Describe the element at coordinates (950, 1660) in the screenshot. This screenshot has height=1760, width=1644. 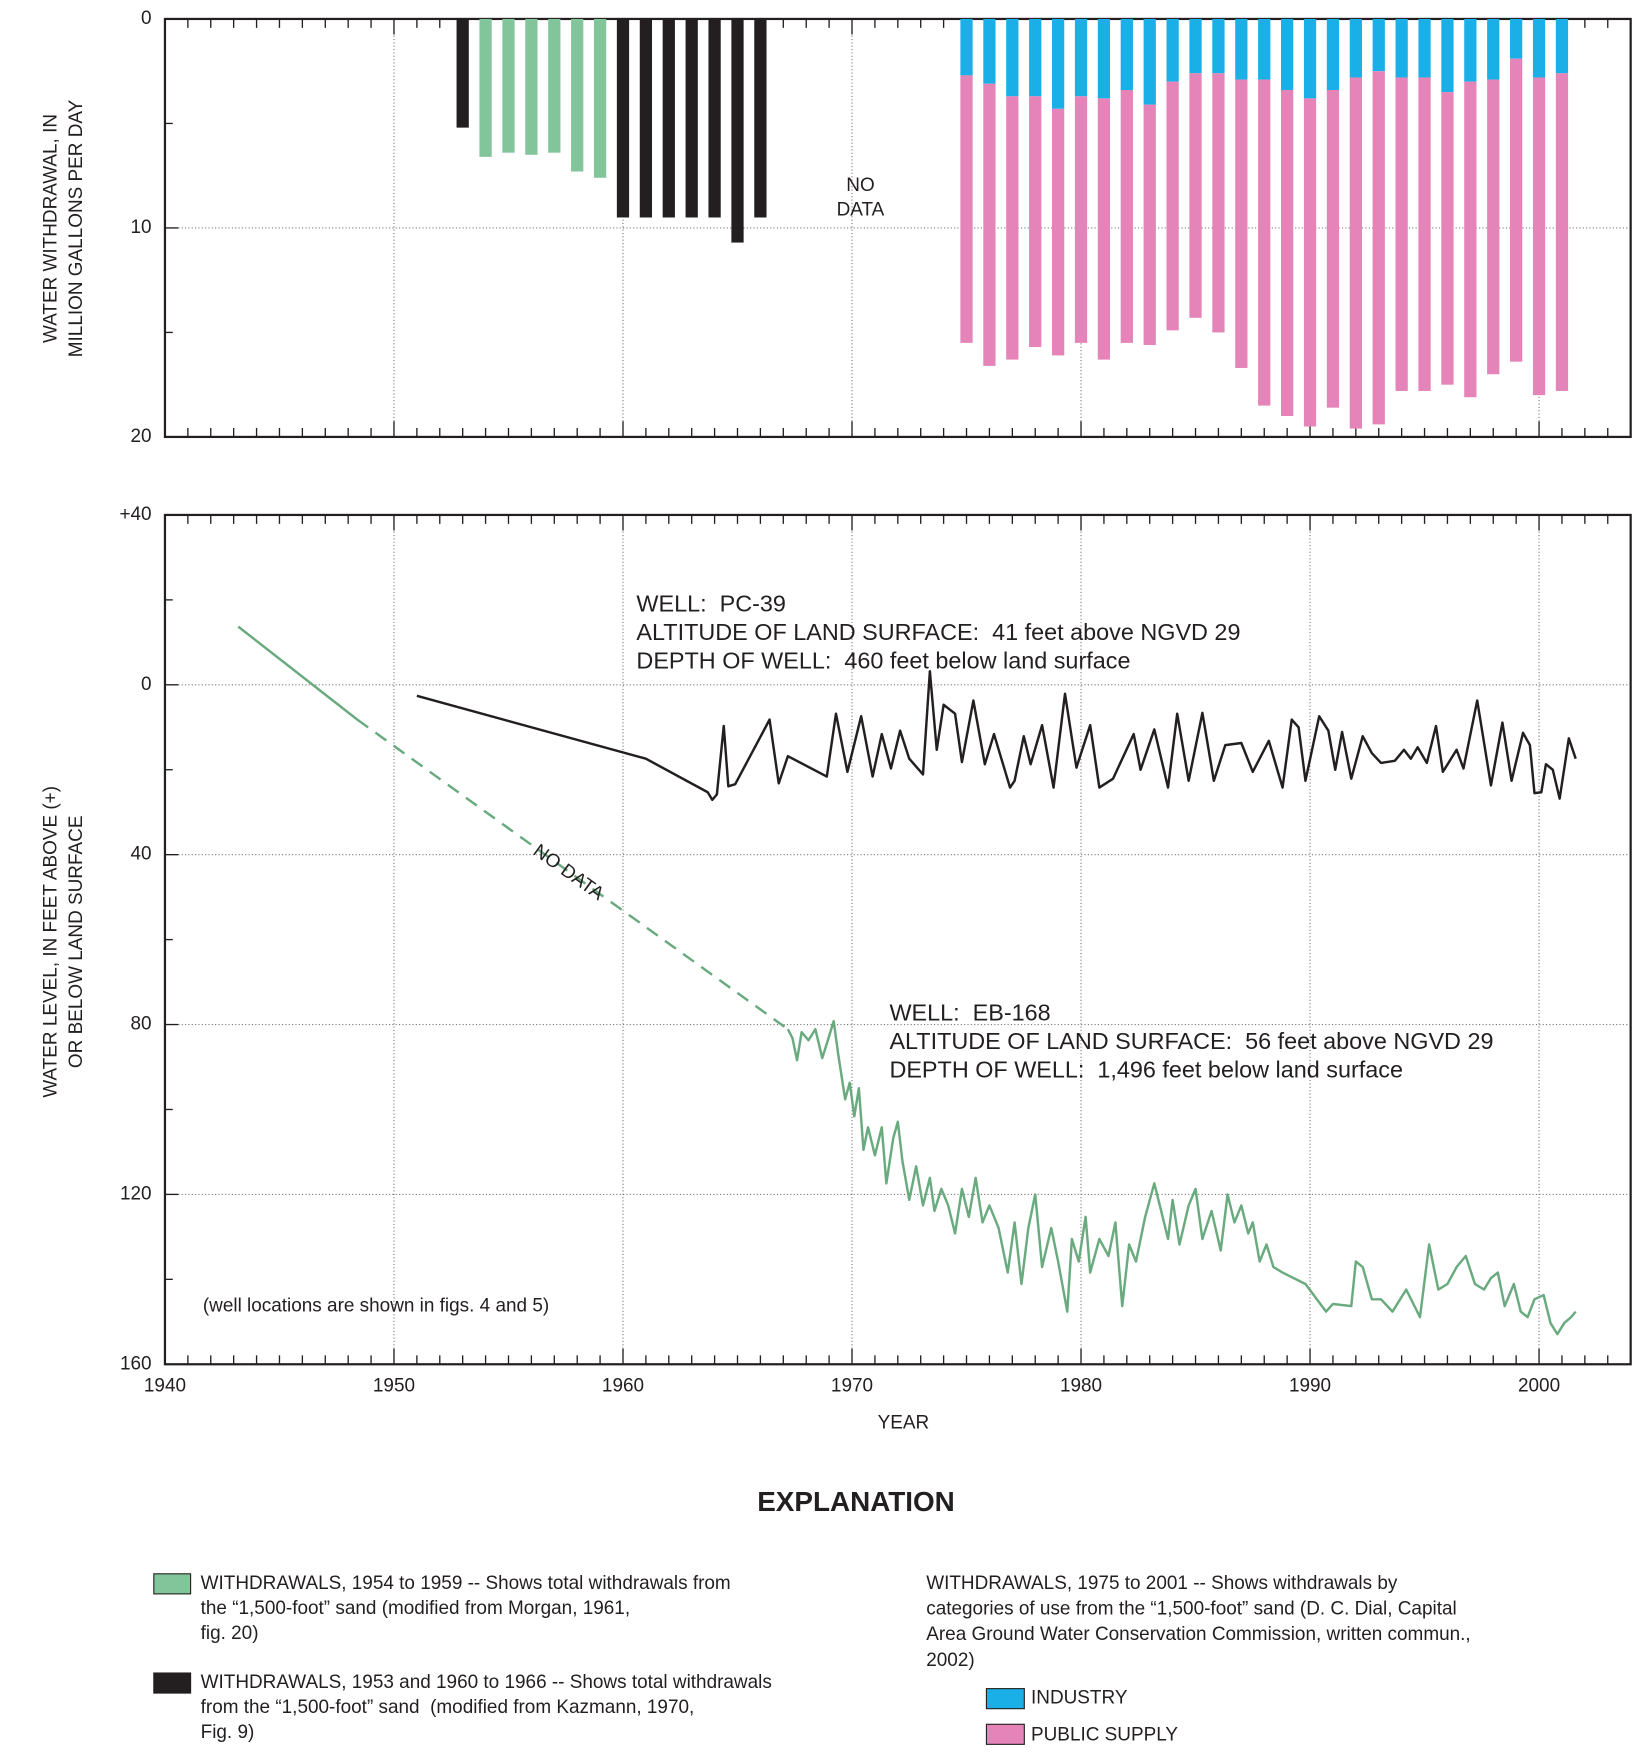
I see `legend-note: 2002)` at that location.